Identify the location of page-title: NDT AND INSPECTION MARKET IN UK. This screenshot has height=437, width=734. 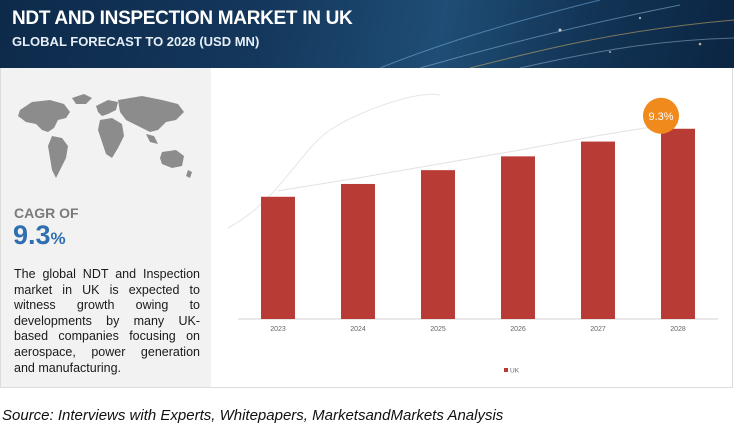
(182, 18).